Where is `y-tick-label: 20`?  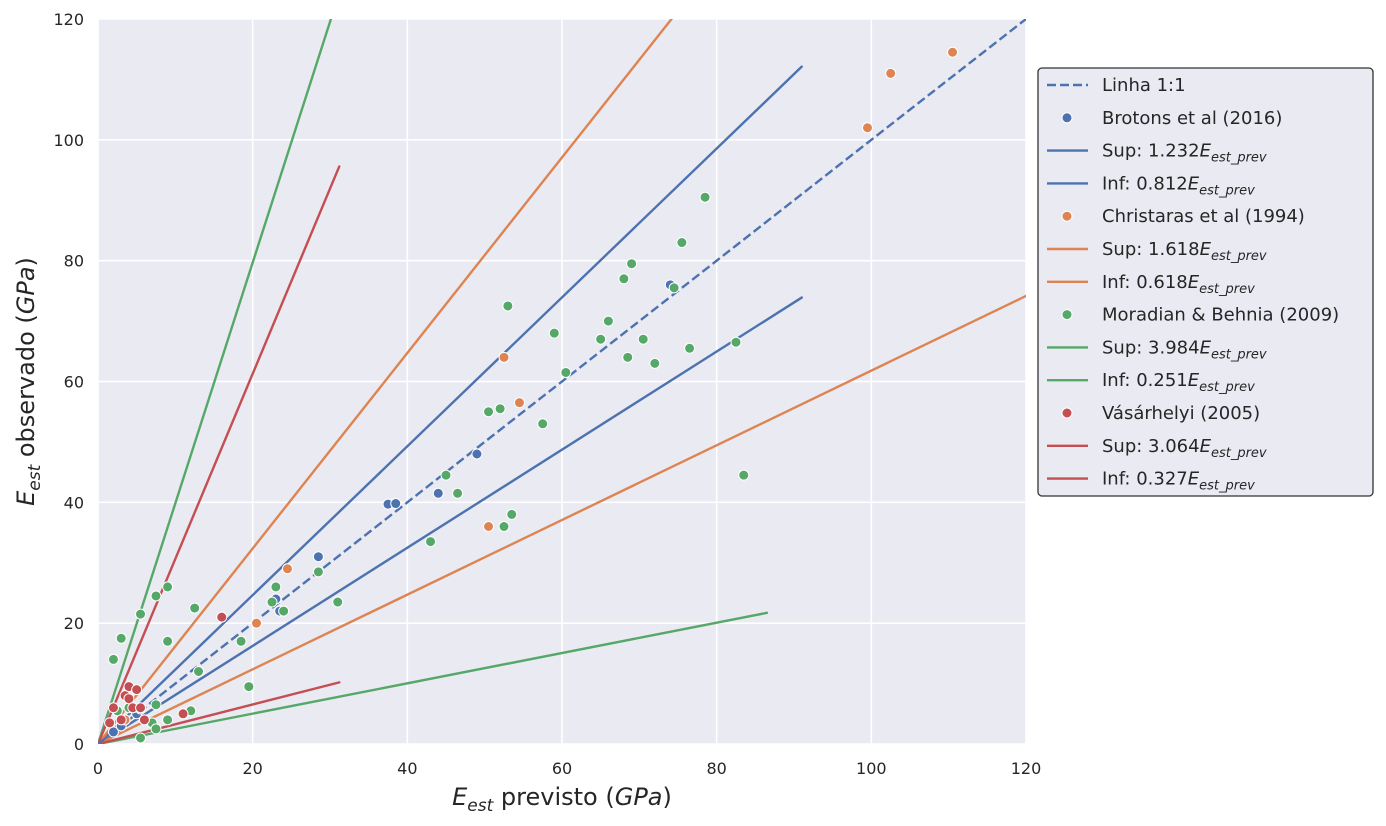
y-tick-label: 20 is located at coordinates (74, 623).